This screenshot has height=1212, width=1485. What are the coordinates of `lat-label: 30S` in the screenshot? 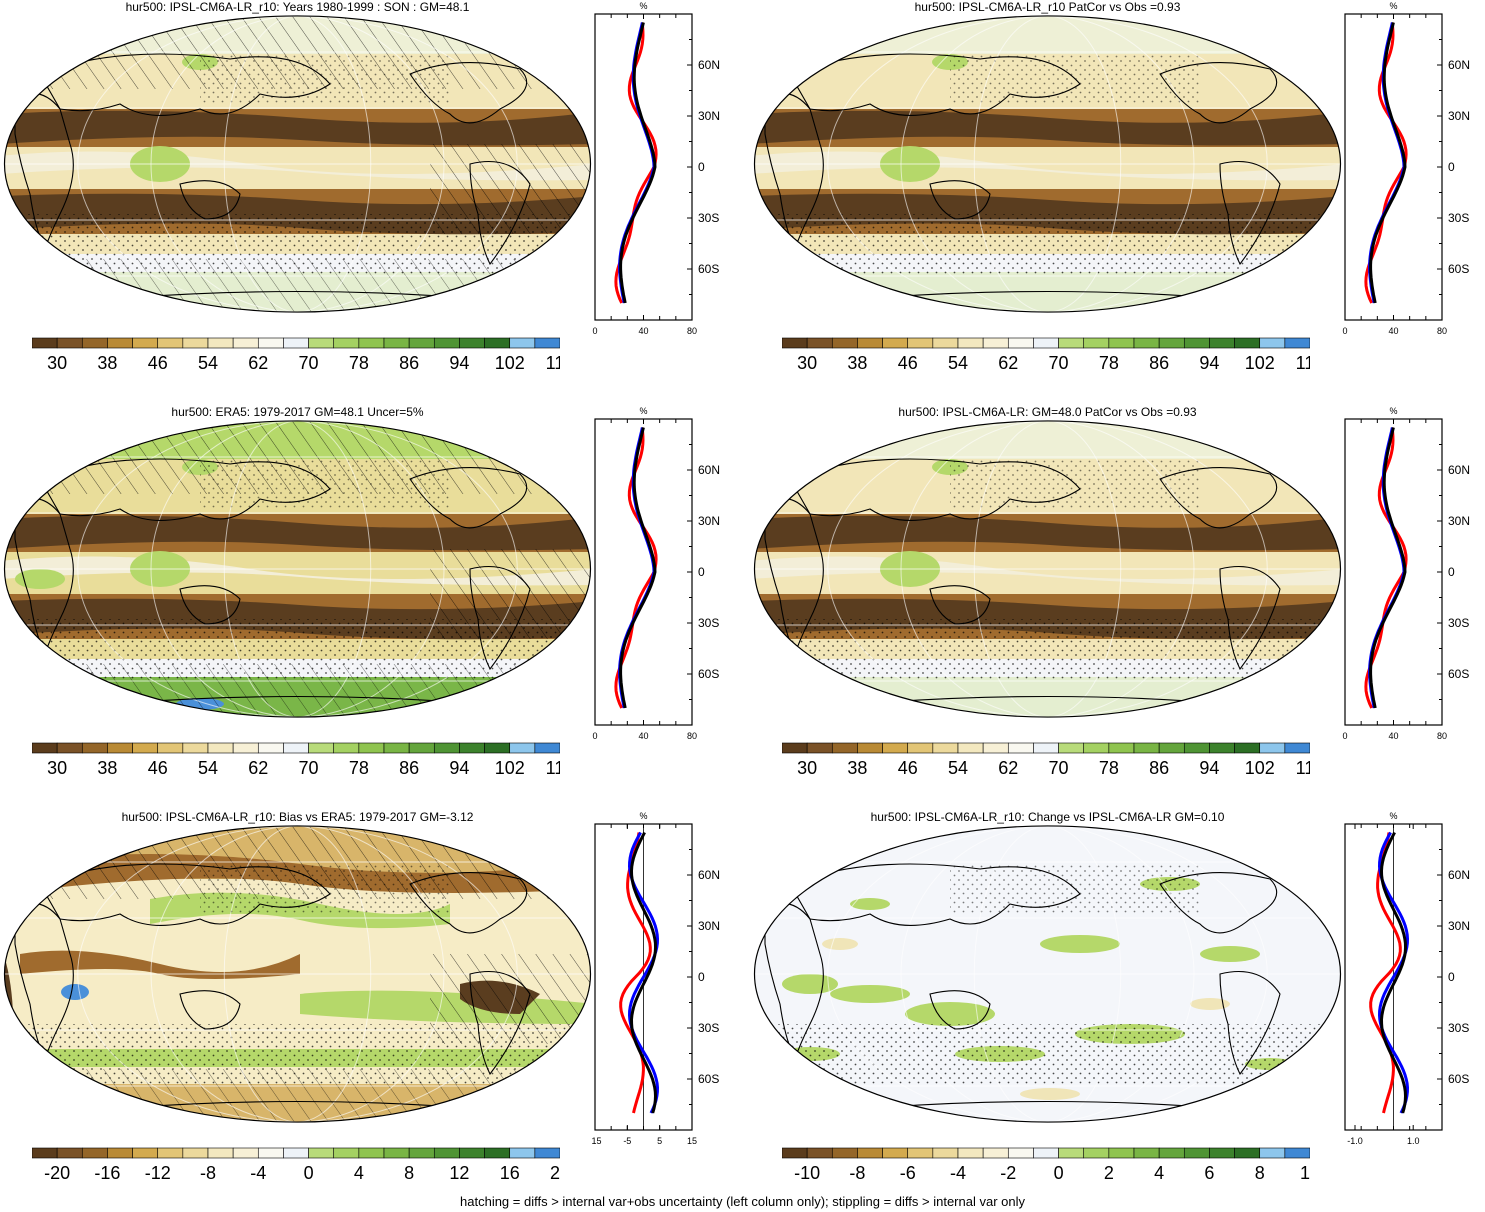 It's located at (1458, 1028).